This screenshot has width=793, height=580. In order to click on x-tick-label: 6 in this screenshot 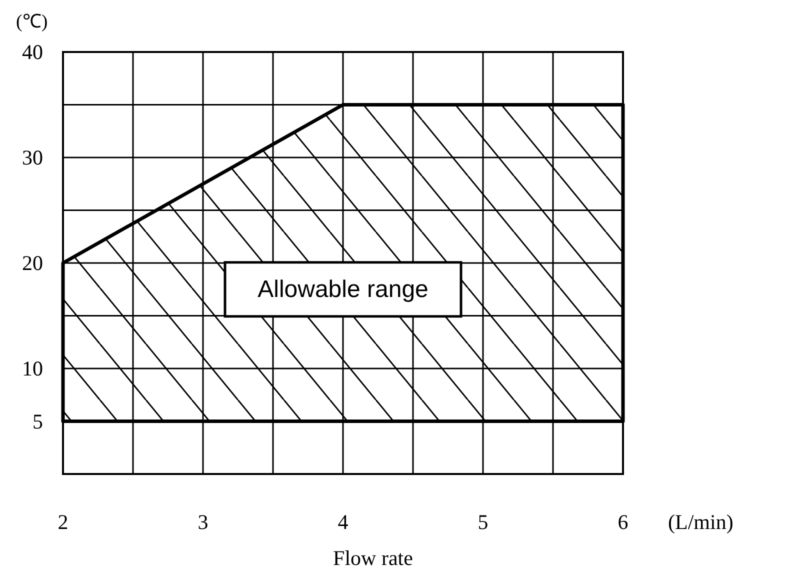, I will do `click(623, 522)`.